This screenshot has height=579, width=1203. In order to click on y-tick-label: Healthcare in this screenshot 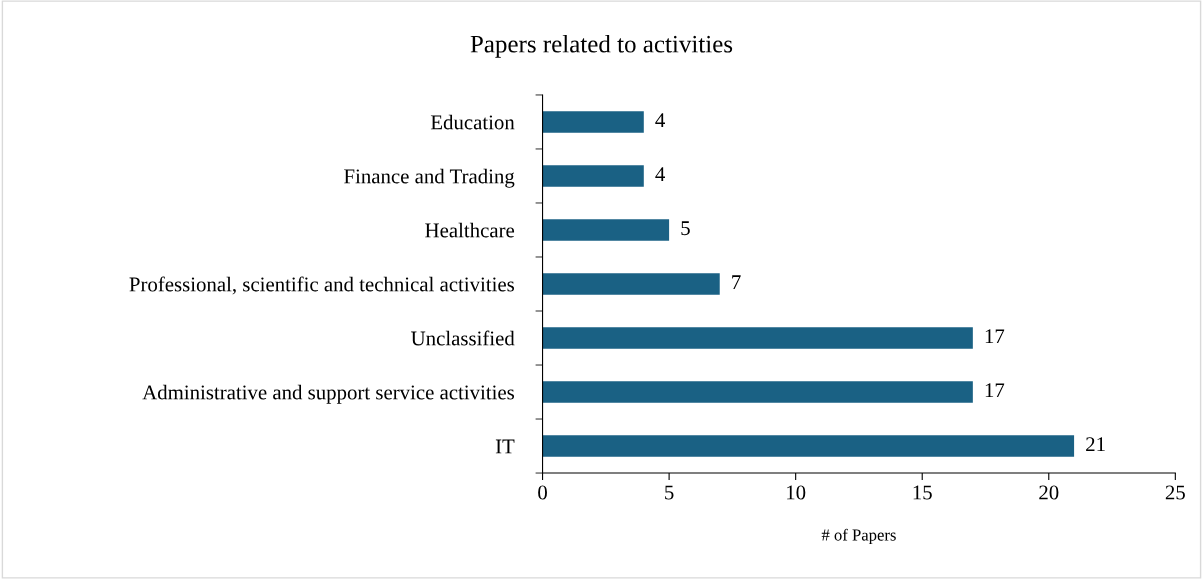, I will do `click(470, 230)`.